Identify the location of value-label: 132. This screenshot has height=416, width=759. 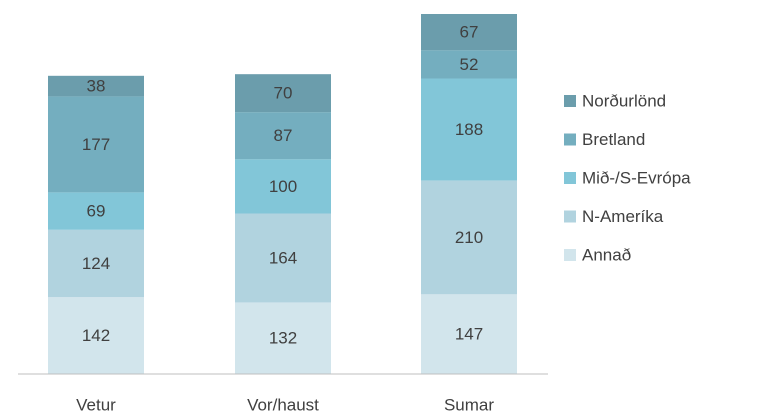
(283, 338).